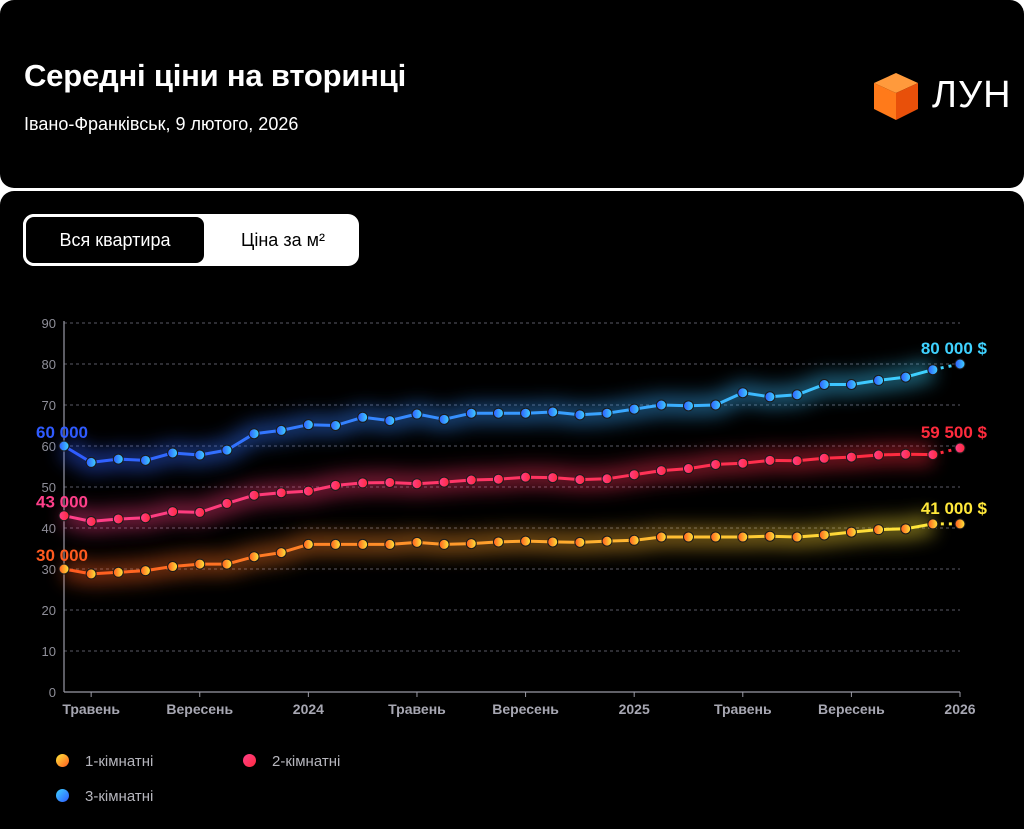 The height and width of the screenshot is (829, 1024). What do you see at coordinates (104, 796) in the screenshot?
I see `legend-item-three-room: 3-кімнатні` at bounding box center [104, 796].